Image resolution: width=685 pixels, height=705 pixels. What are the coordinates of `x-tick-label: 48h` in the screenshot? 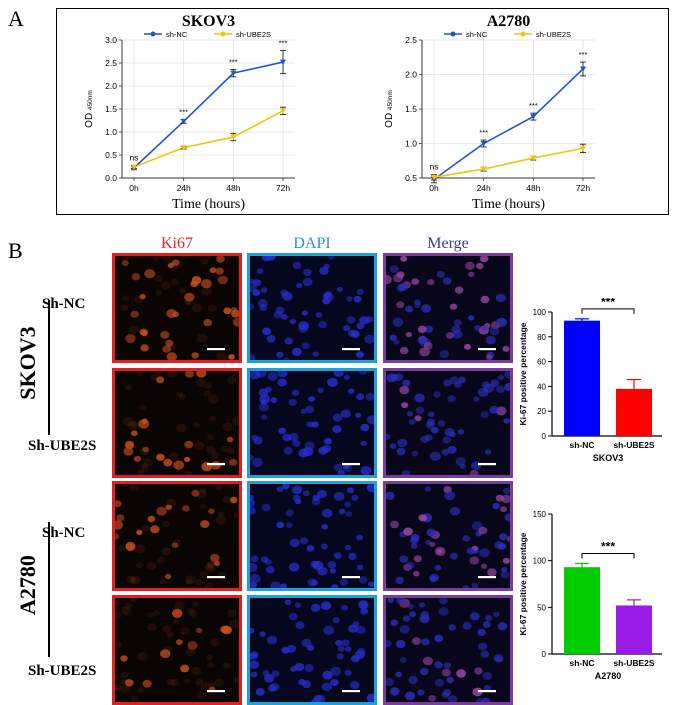 It's located at (233, 188).